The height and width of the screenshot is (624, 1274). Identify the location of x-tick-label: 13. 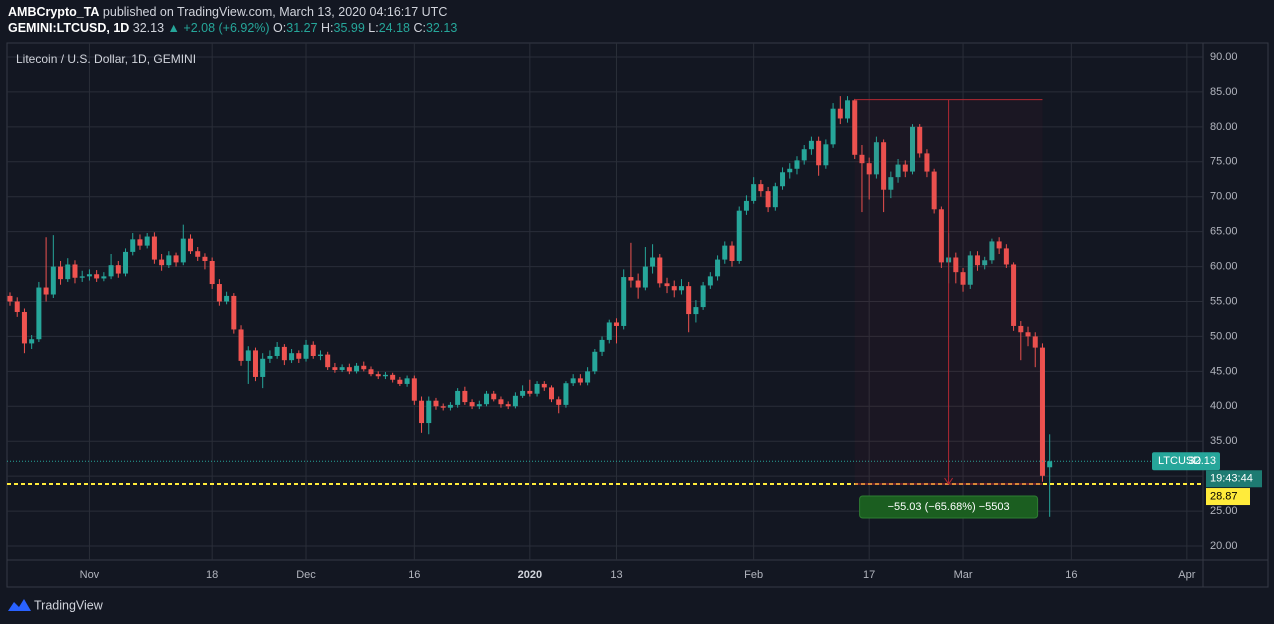
(616, 575).